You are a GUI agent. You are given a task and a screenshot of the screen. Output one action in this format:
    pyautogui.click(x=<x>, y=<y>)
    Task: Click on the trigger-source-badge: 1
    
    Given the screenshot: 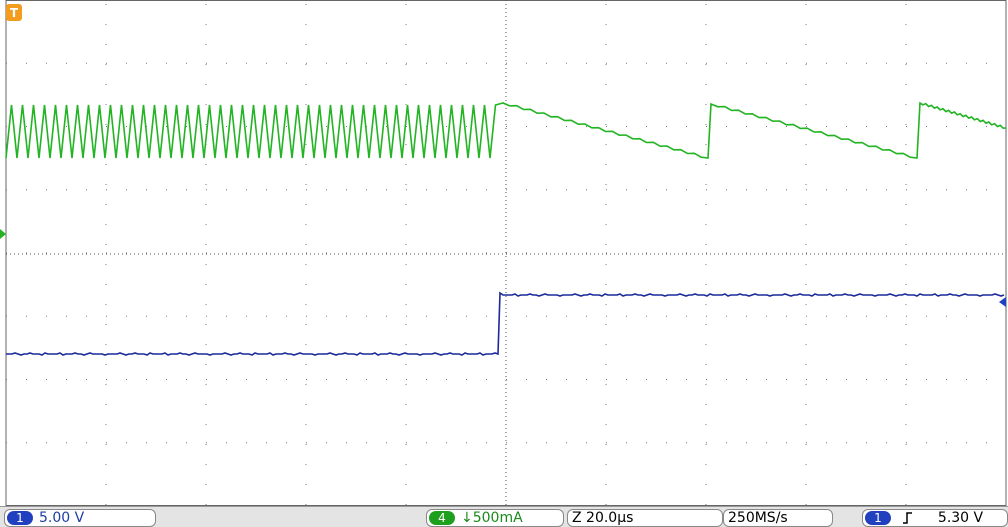 What is the action you would take?
    pyautogui.click(x=878, y=518)
    